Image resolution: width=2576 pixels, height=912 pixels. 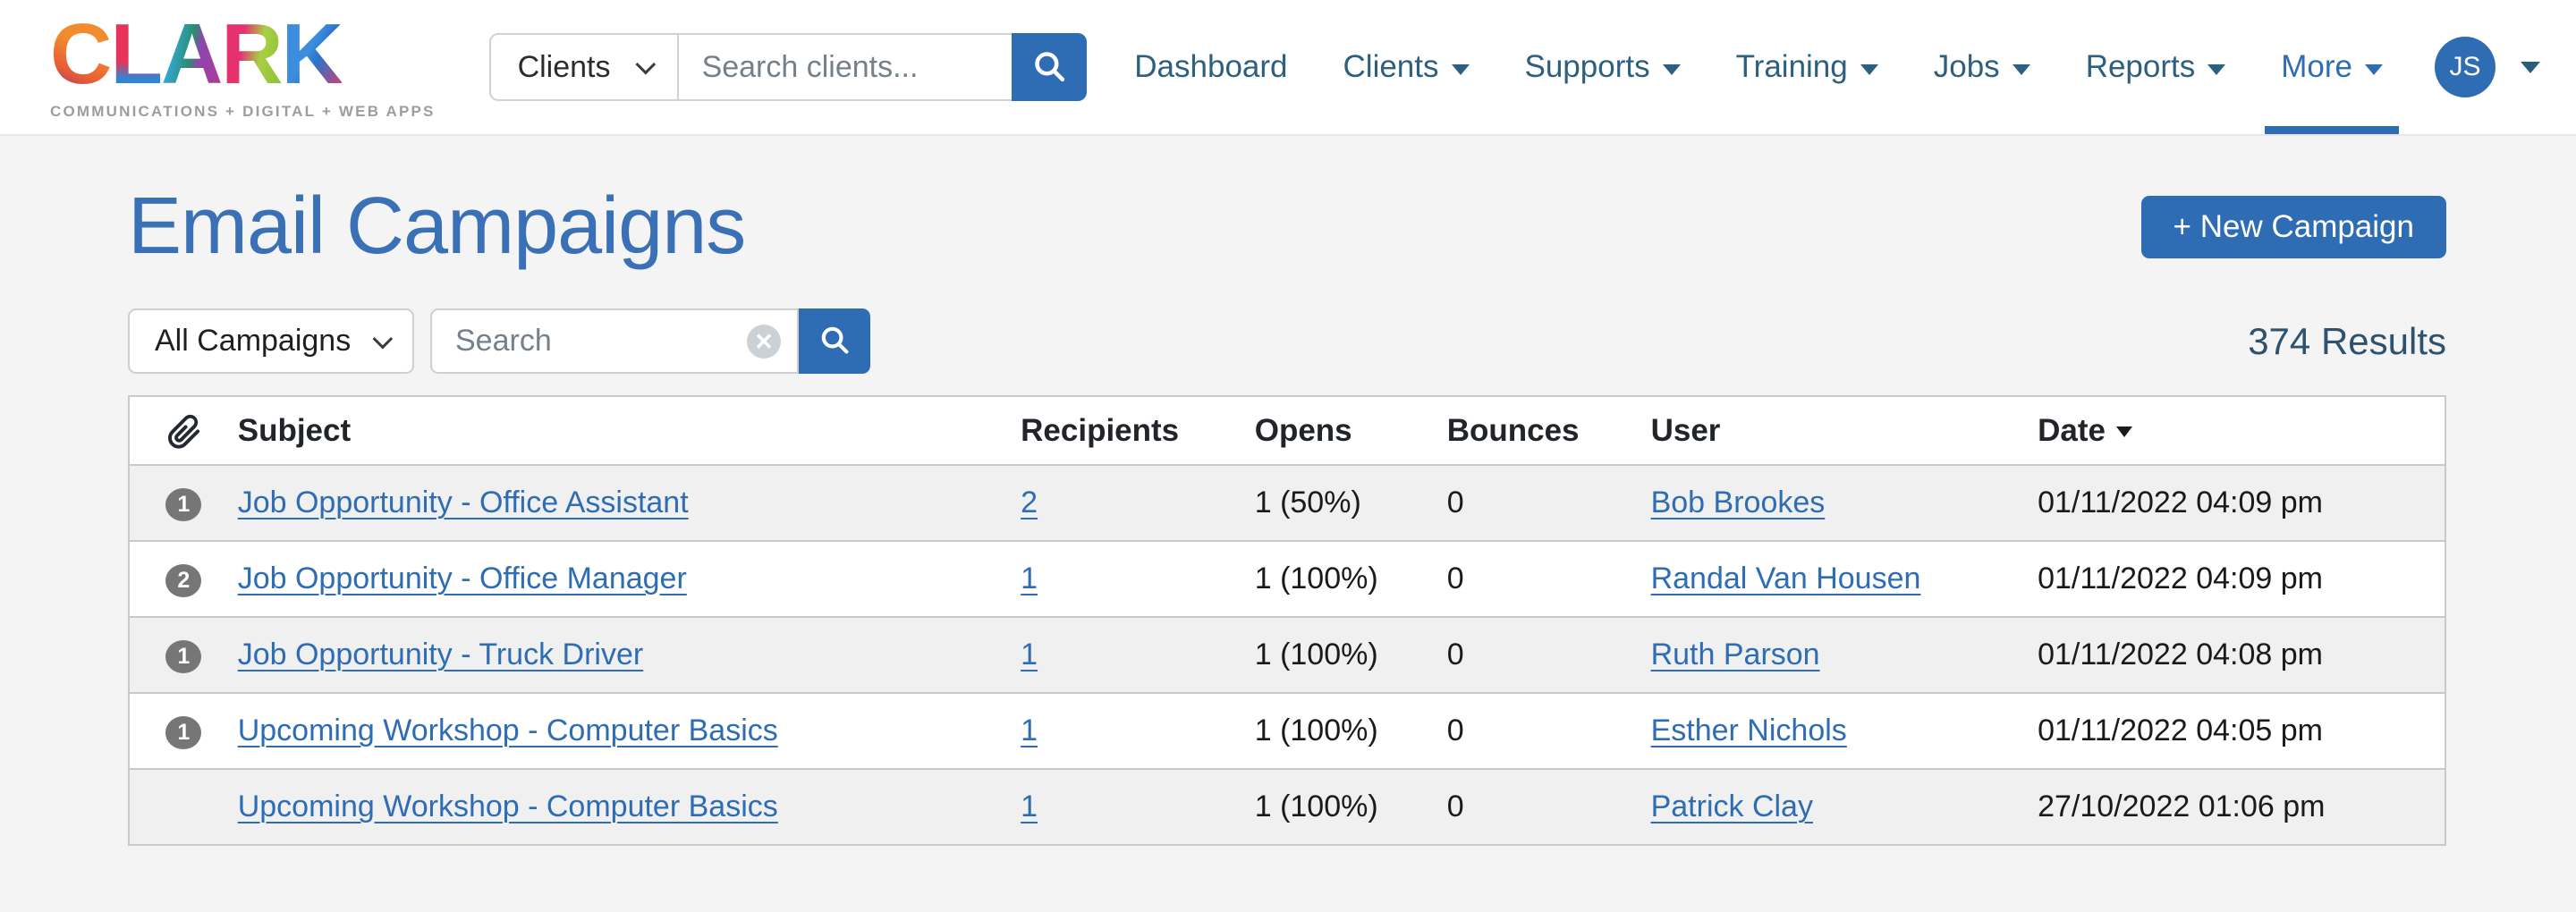 What do you see at coordinates (645, 65) in the screenshot?
I see `chevron-down-icon` at bounding box center [645, 65].